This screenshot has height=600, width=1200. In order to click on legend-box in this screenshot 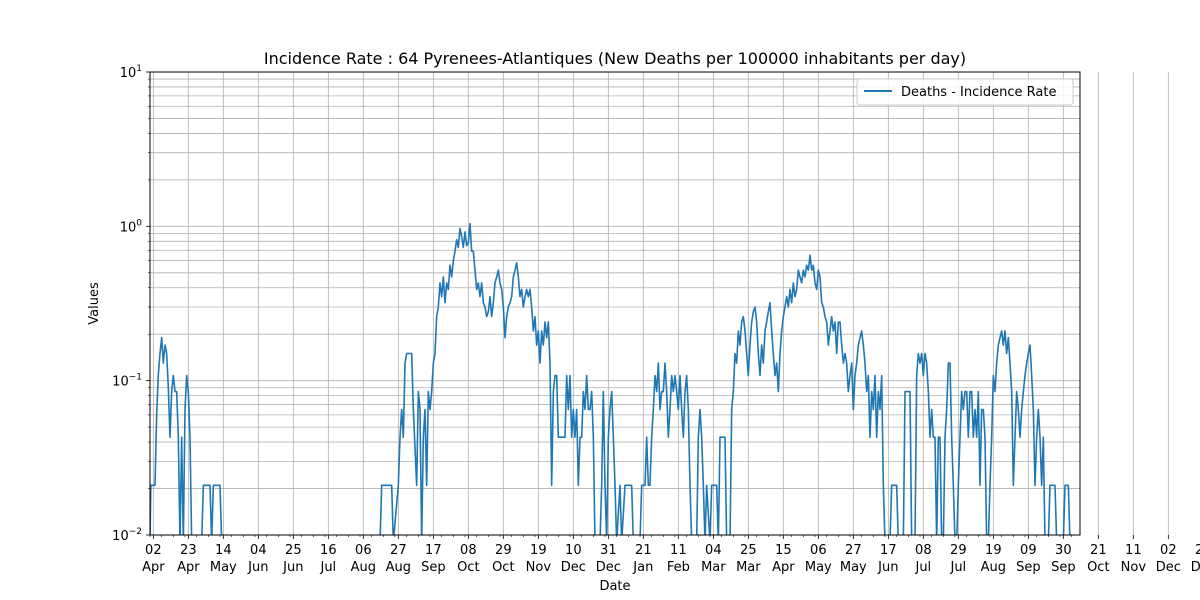, I will do `click(965, 92)`.